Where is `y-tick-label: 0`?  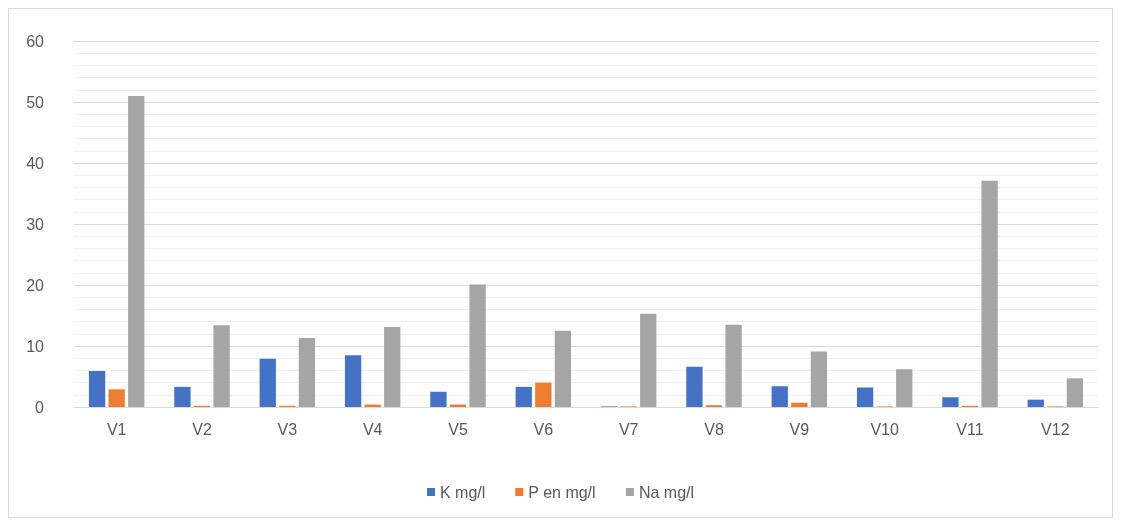 y-tick-label: 0 is located at coordinates (40, 407).